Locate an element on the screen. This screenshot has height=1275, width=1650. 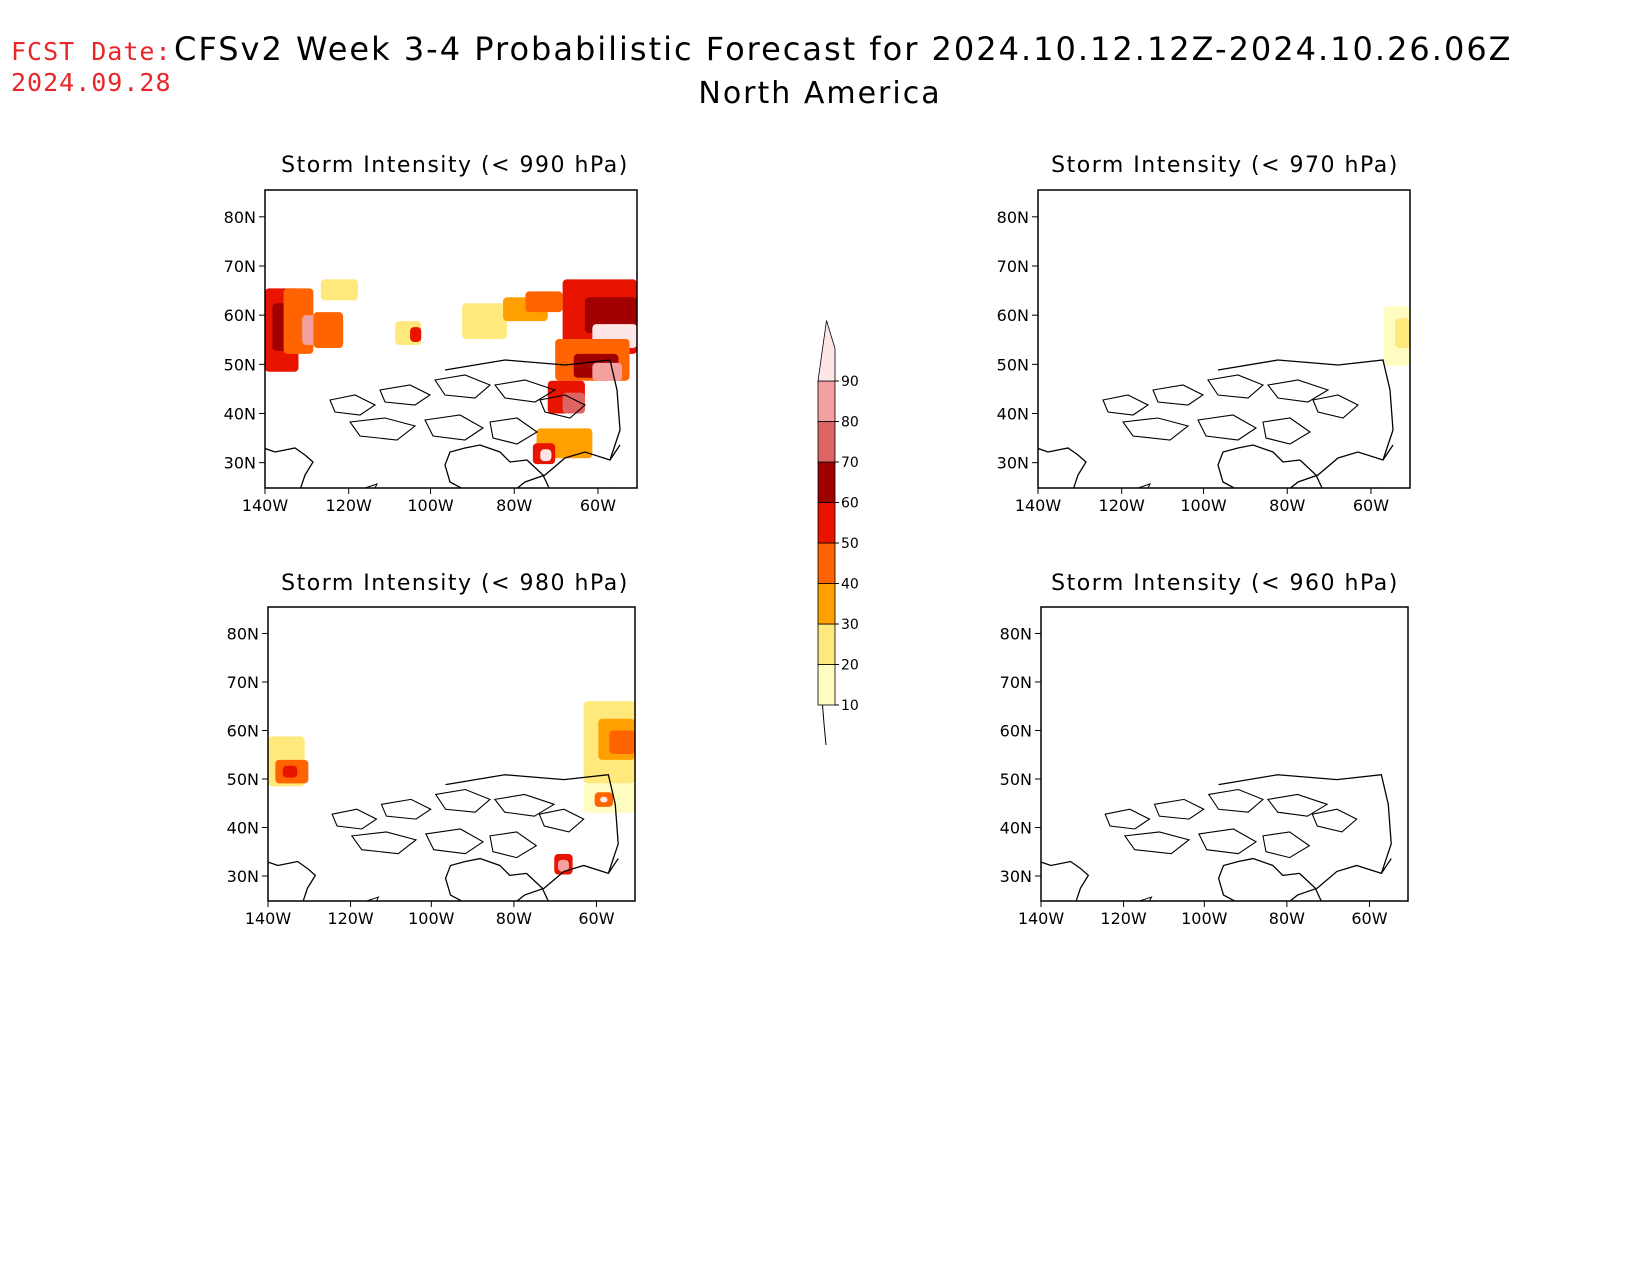
panel-title: Storm Intensity (< 990 hPa) is located at coordinates (455, 165).